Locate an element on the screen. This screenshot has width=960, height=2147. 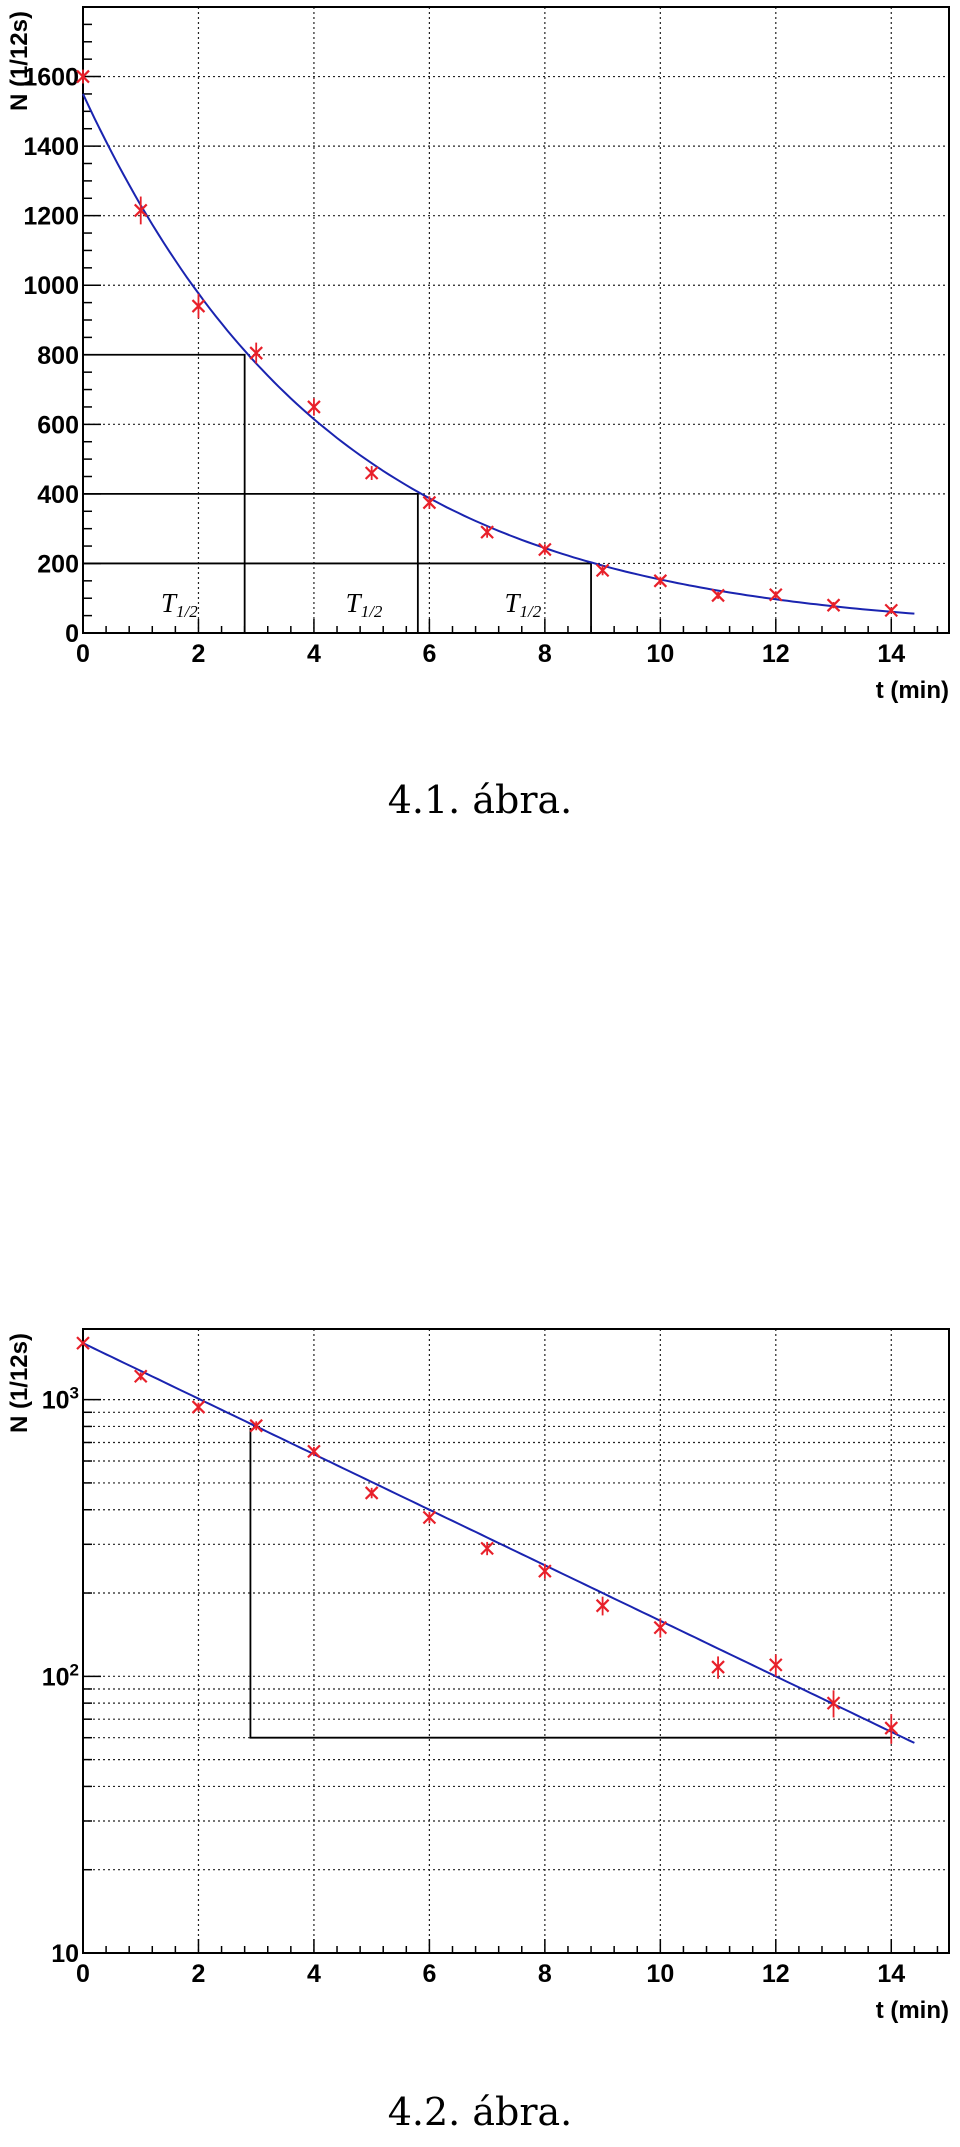
x-tick-label: 8 is located at coordinates (545, 1974).